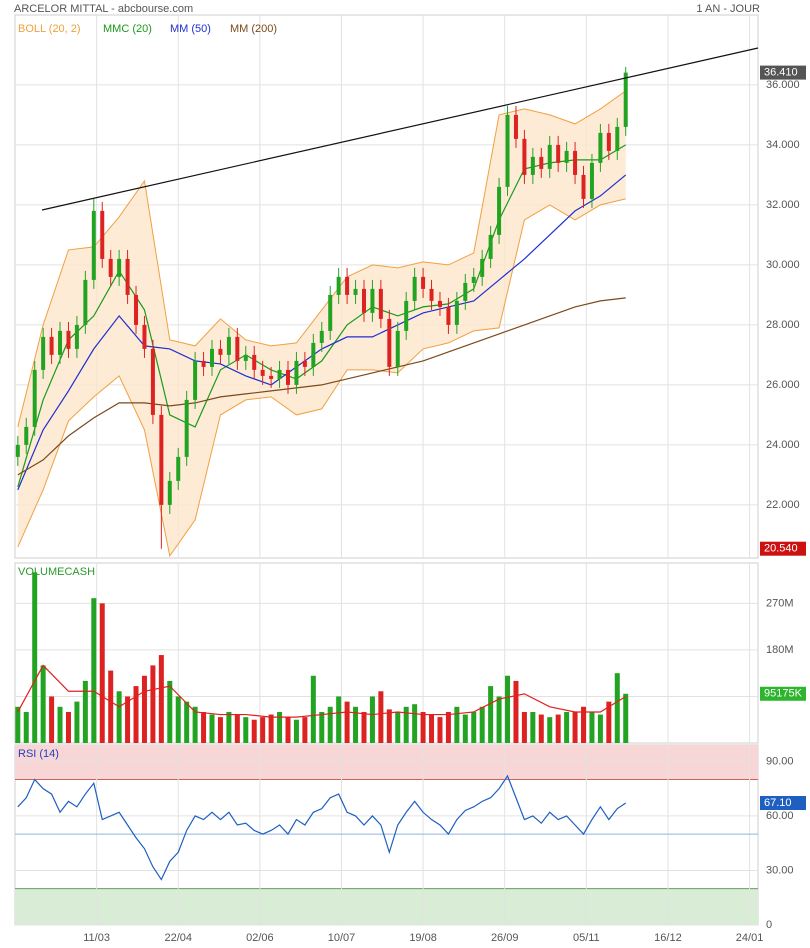 This screenshot has height=948, width=810. Describe the element at coordinates (783, 145) in the screenshot. I see `y-tick-label: 34.000` at that location.